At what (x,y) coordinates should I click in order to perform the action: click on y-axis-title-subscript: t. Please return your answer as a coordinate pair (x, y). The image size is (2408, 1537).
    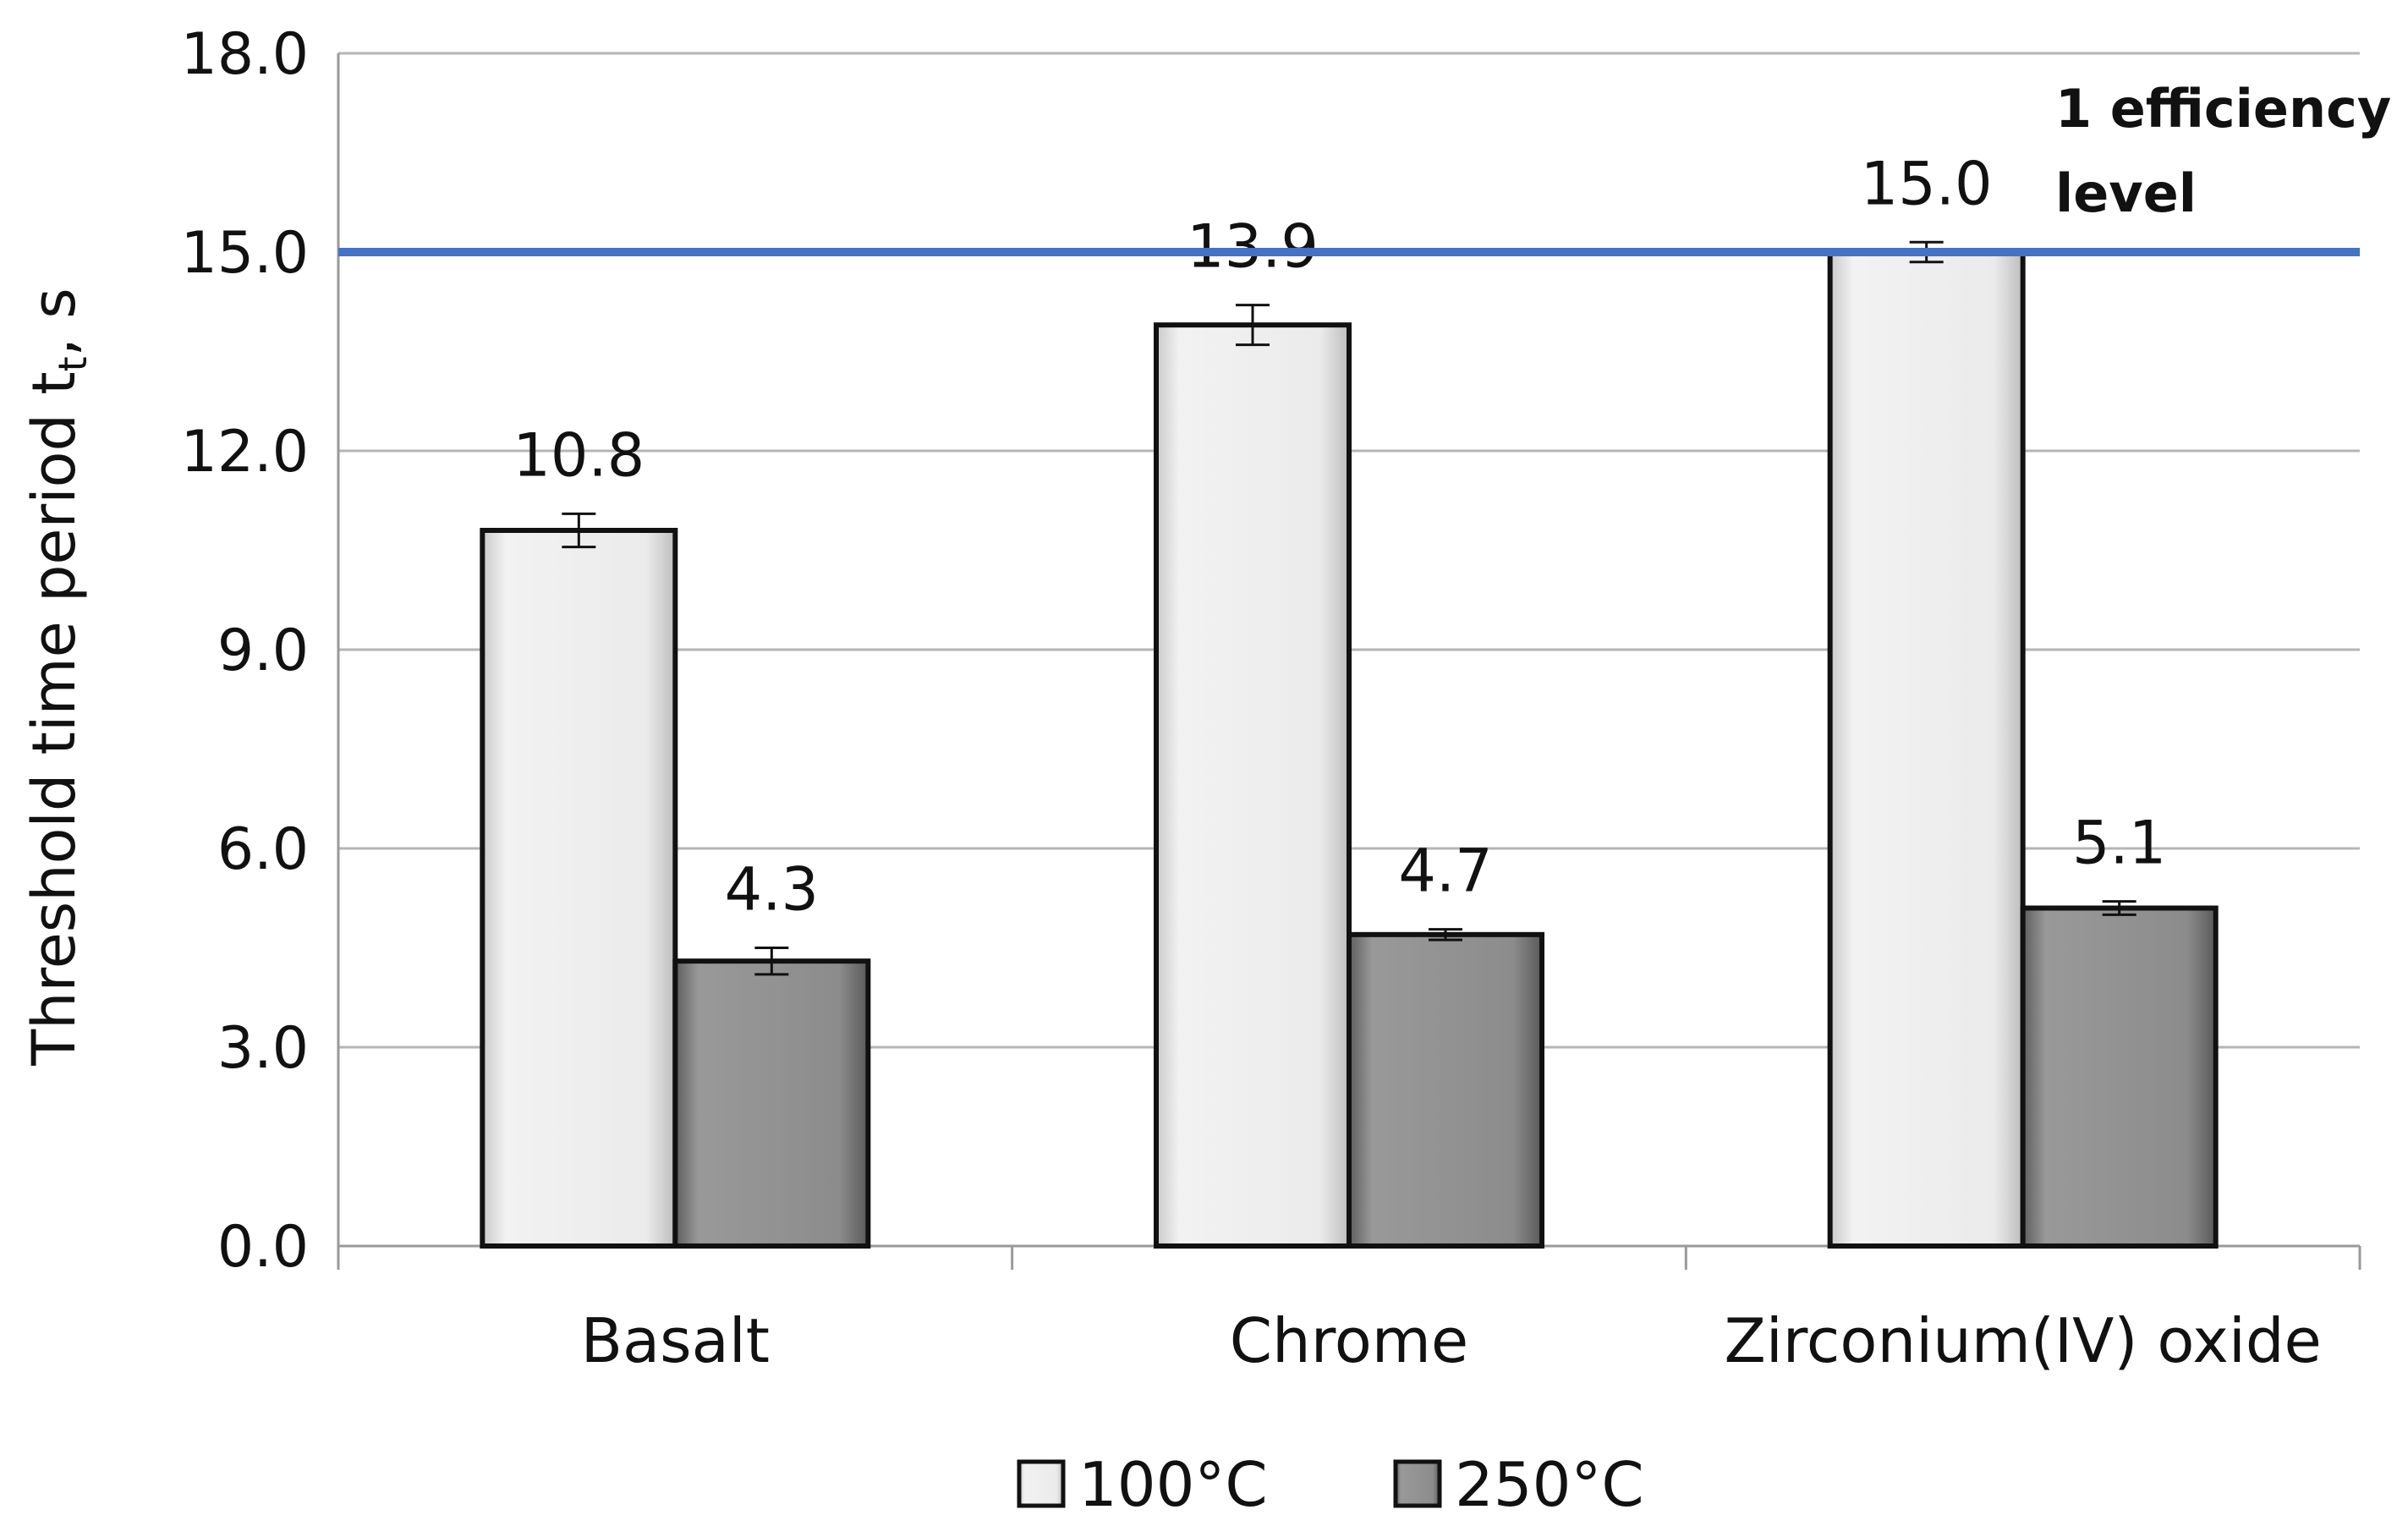
    Looking at the image, I should click on (73, 363).